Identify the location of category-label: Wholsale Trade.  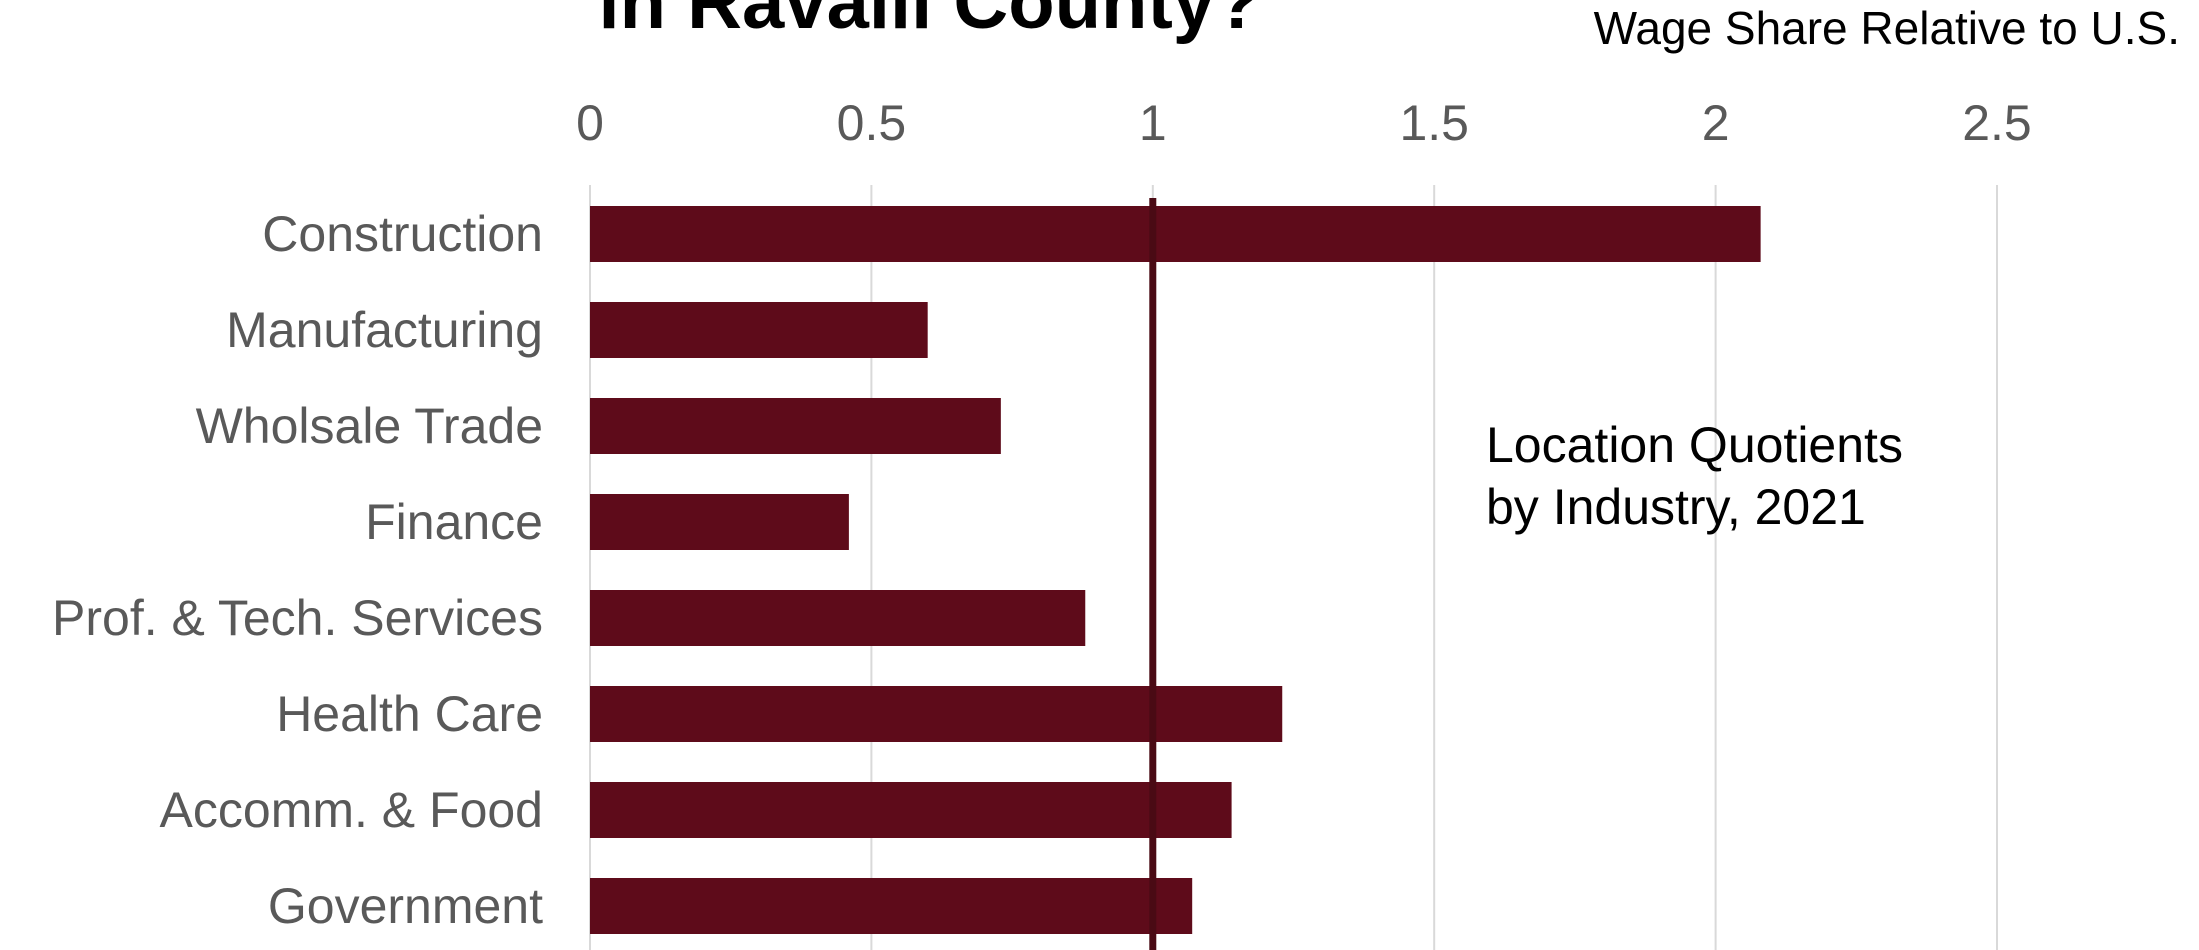
(369, 426).